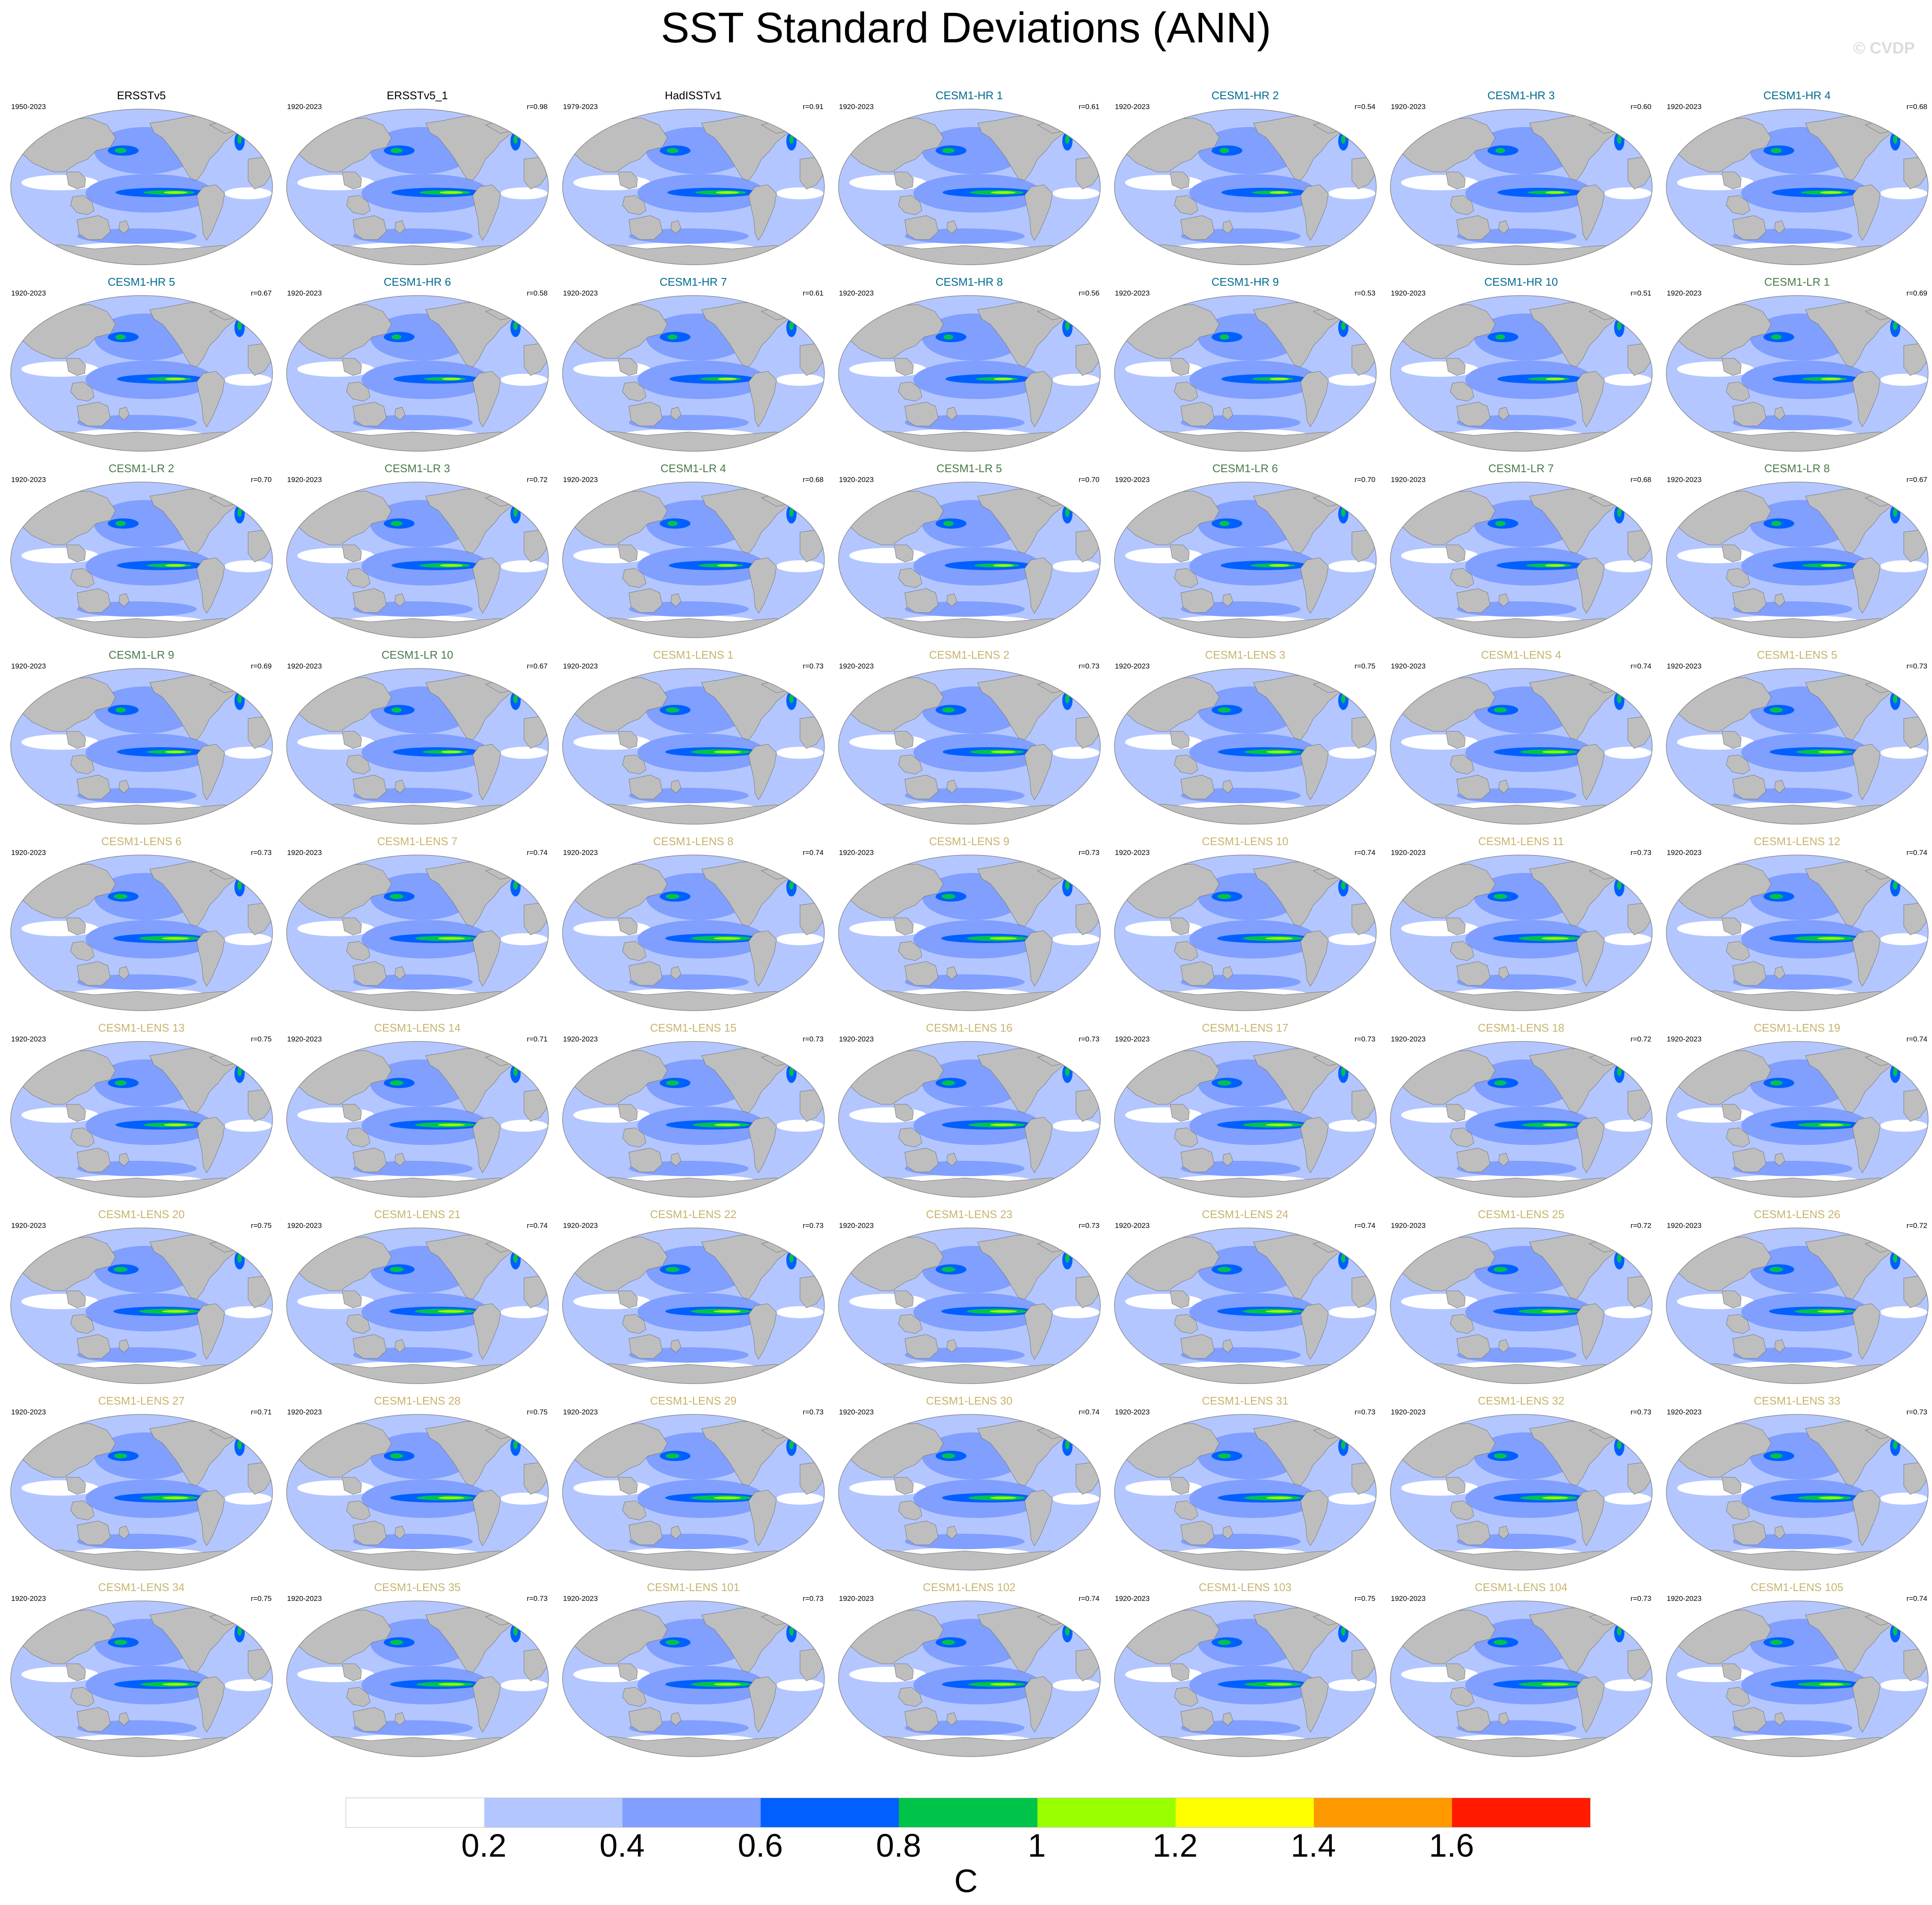 This screenshot has width=1932, height=1905. What do you see at coordinates (969, 95) in the screenshot?
I see `panel-title: CESM1-HR 1` at bounding box center [969, 95].